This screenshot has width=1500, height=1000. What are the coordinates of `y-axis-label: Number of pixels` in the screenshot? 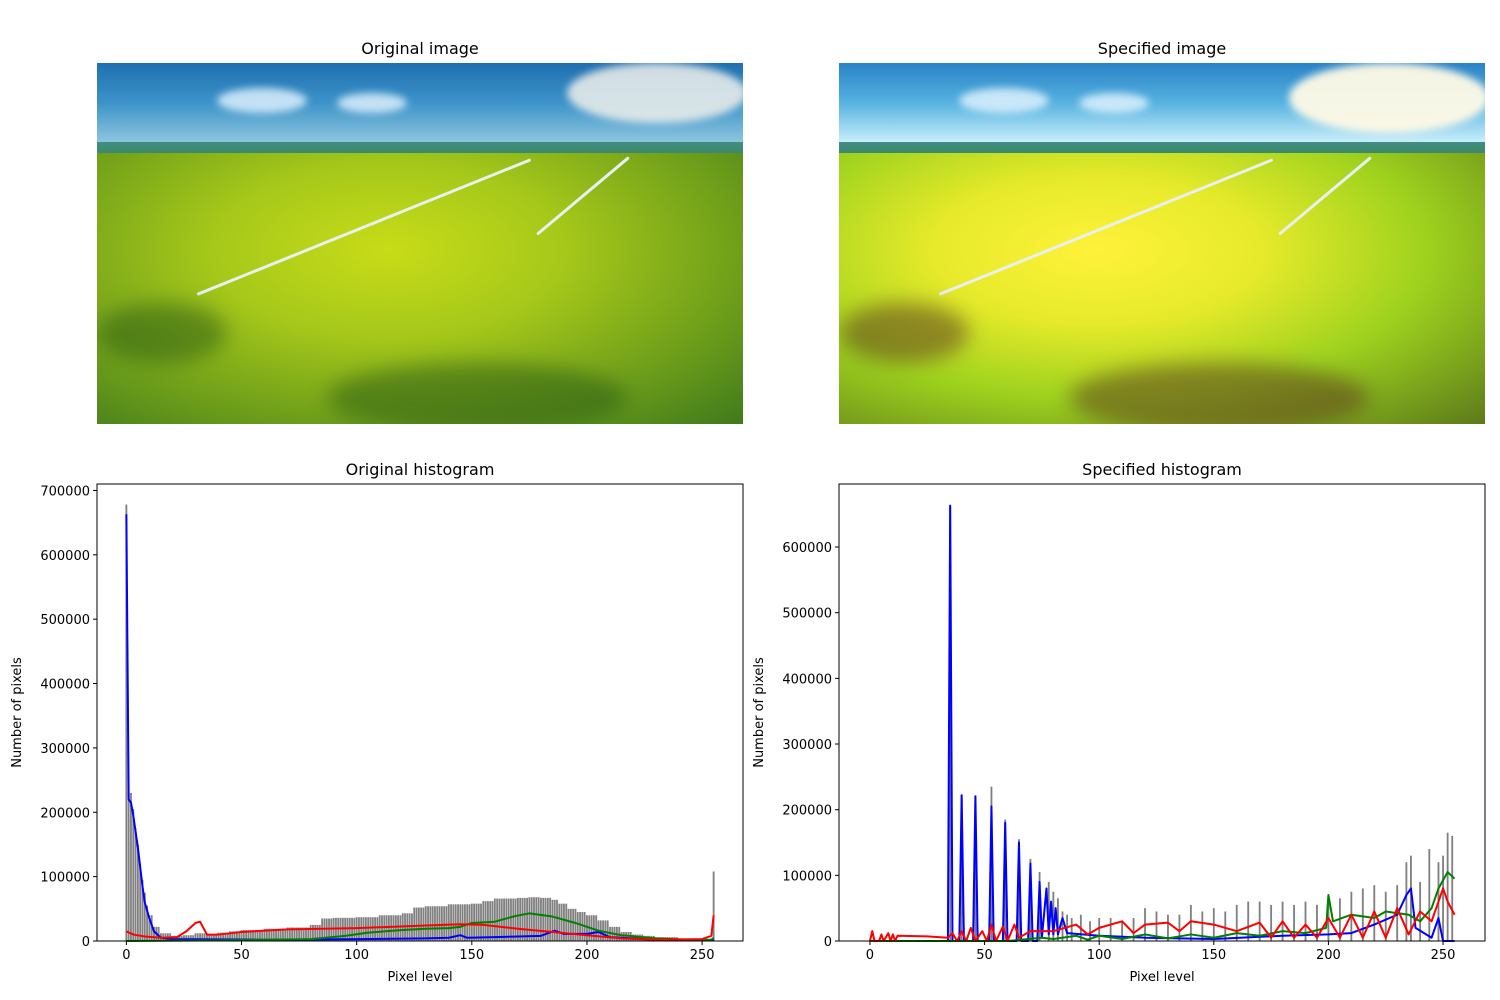 It's located at (17, 712).